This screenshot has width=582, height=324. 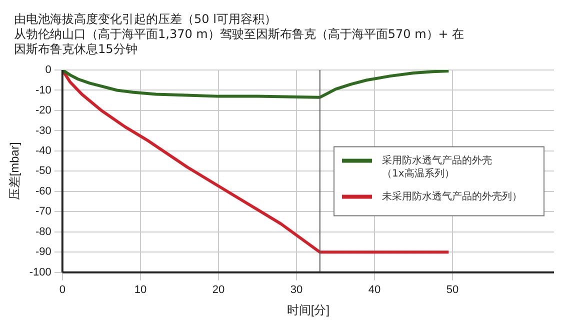 What do you see at coordinates (48, 70) in the screenshot?
I see `y-tick-label: 0` at bounding box center [48, 70].